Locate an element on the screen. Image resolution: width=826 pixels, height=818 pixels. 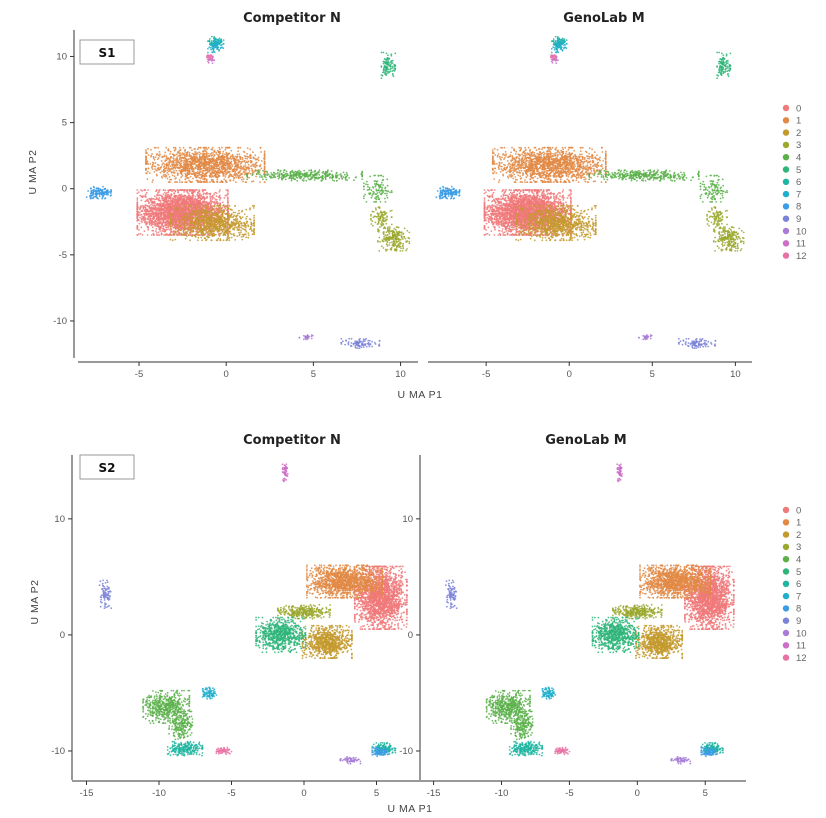
y-tick-label: -10 is located at coordinates (60, 321).